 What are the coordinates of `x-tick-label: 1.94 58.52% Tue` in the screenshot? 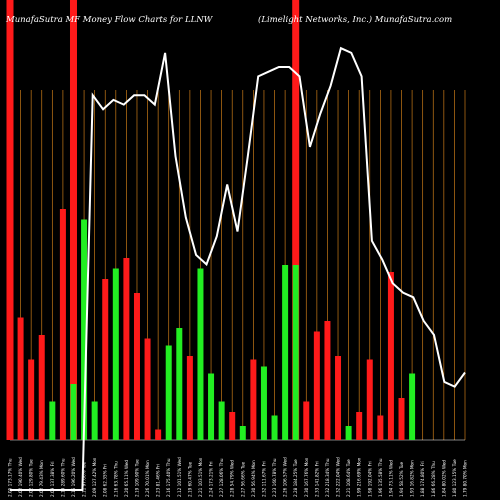 It's located at (401, 479).